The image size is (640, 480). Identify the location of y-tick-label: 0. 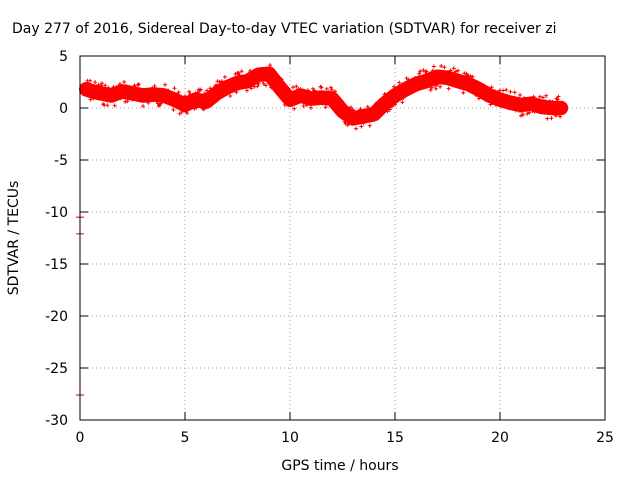
(63, 109).